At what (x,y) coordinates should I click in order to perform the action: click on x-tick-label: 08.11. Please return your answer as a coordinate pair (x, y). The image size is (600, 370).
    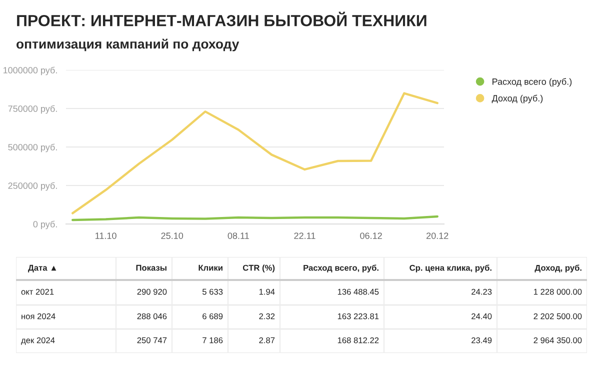
    Looking at the image, I should click on (238, 235).